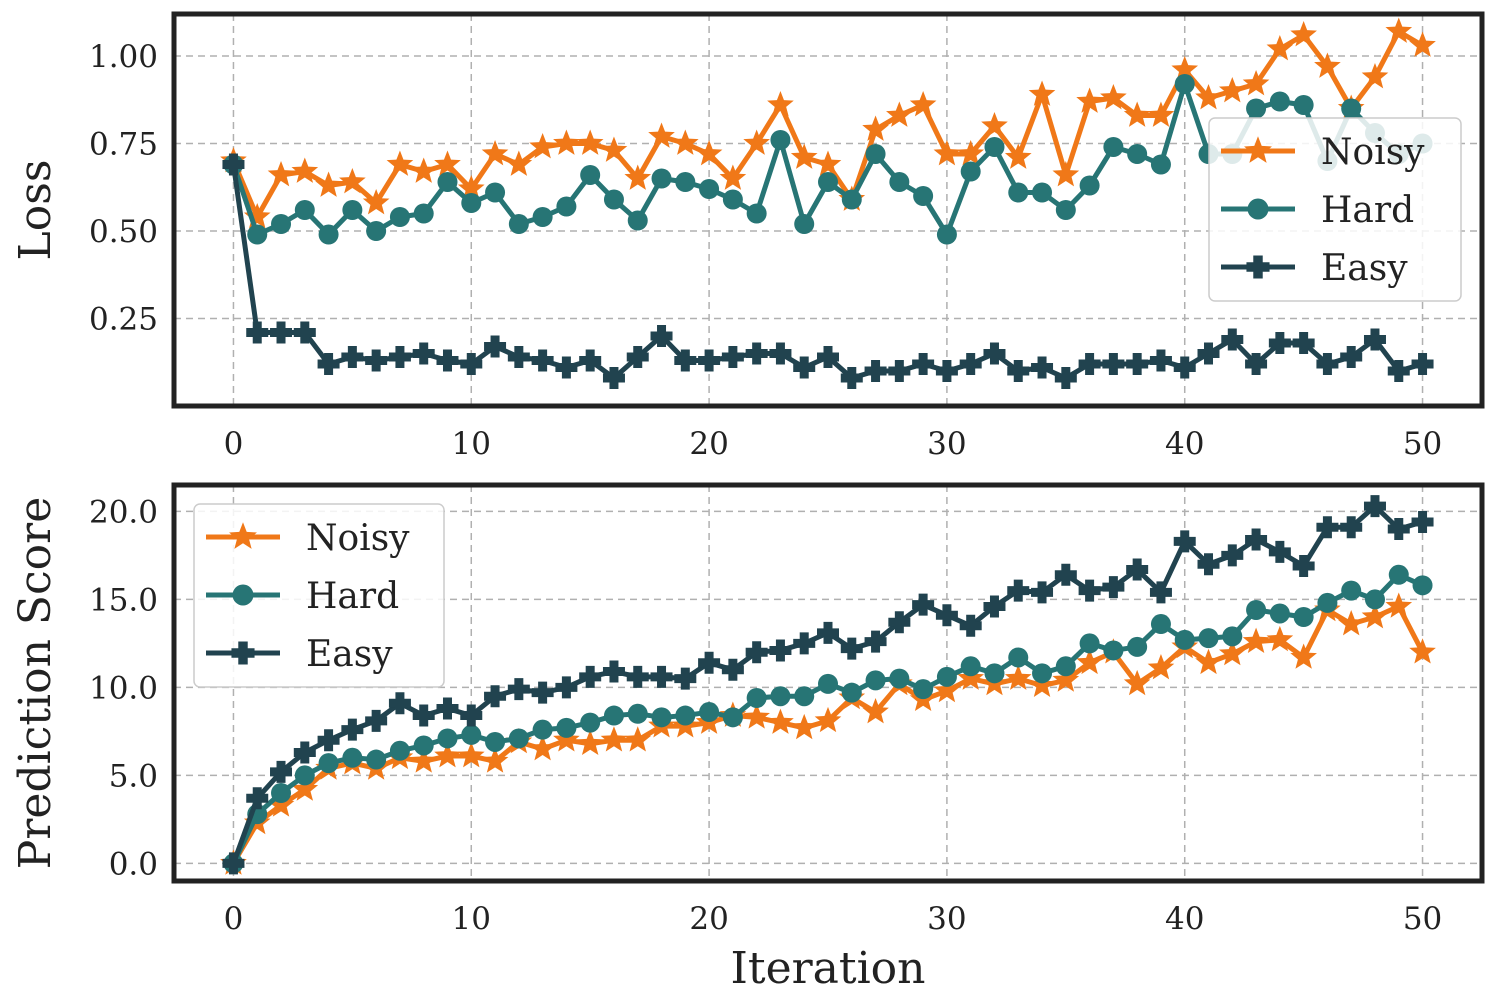  What do you see at coordinates (946, 919) in the screenshot?
I see `x-tick-label: 30` at bounding box center [946, 919].